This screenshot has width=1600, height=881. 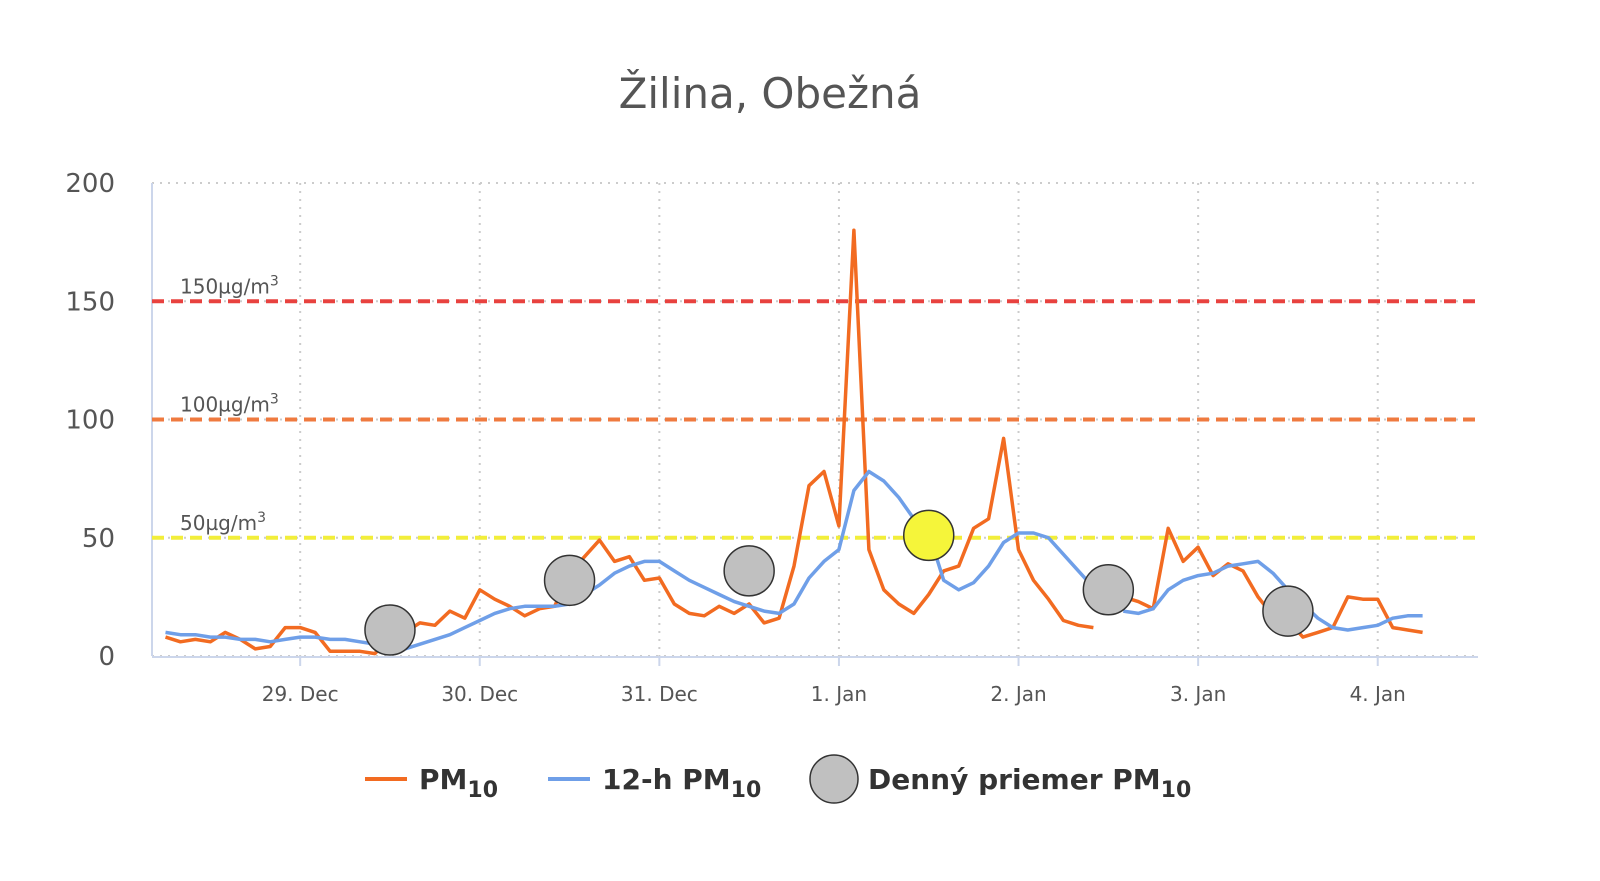 I want to click on y-tick-label: 200, so click(x=90, y=184).